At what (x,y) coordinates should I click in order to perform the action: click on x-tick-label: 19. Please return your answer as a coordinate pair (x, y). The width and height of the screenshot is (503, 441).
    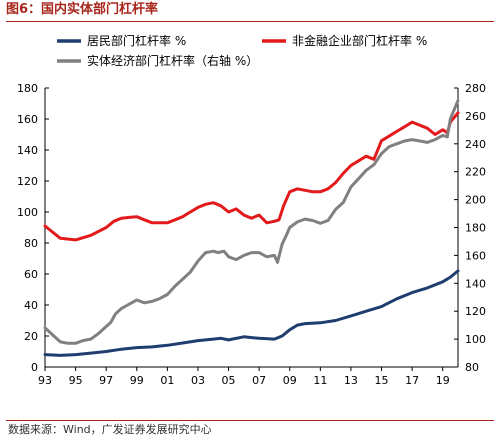
    Looking at the image, I should click on (443, 380).